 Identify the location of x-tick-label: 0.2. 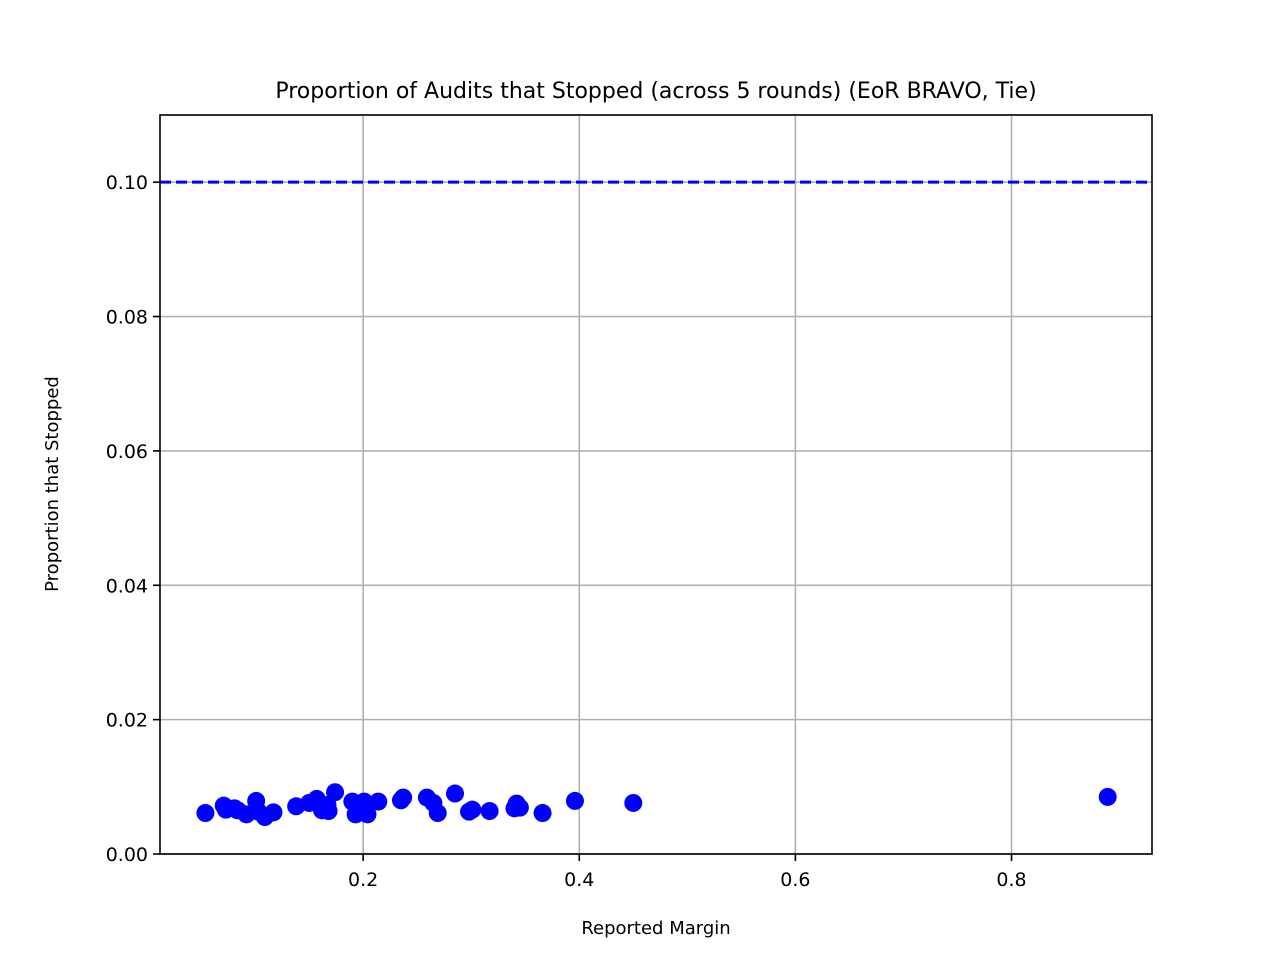
(363, 880).